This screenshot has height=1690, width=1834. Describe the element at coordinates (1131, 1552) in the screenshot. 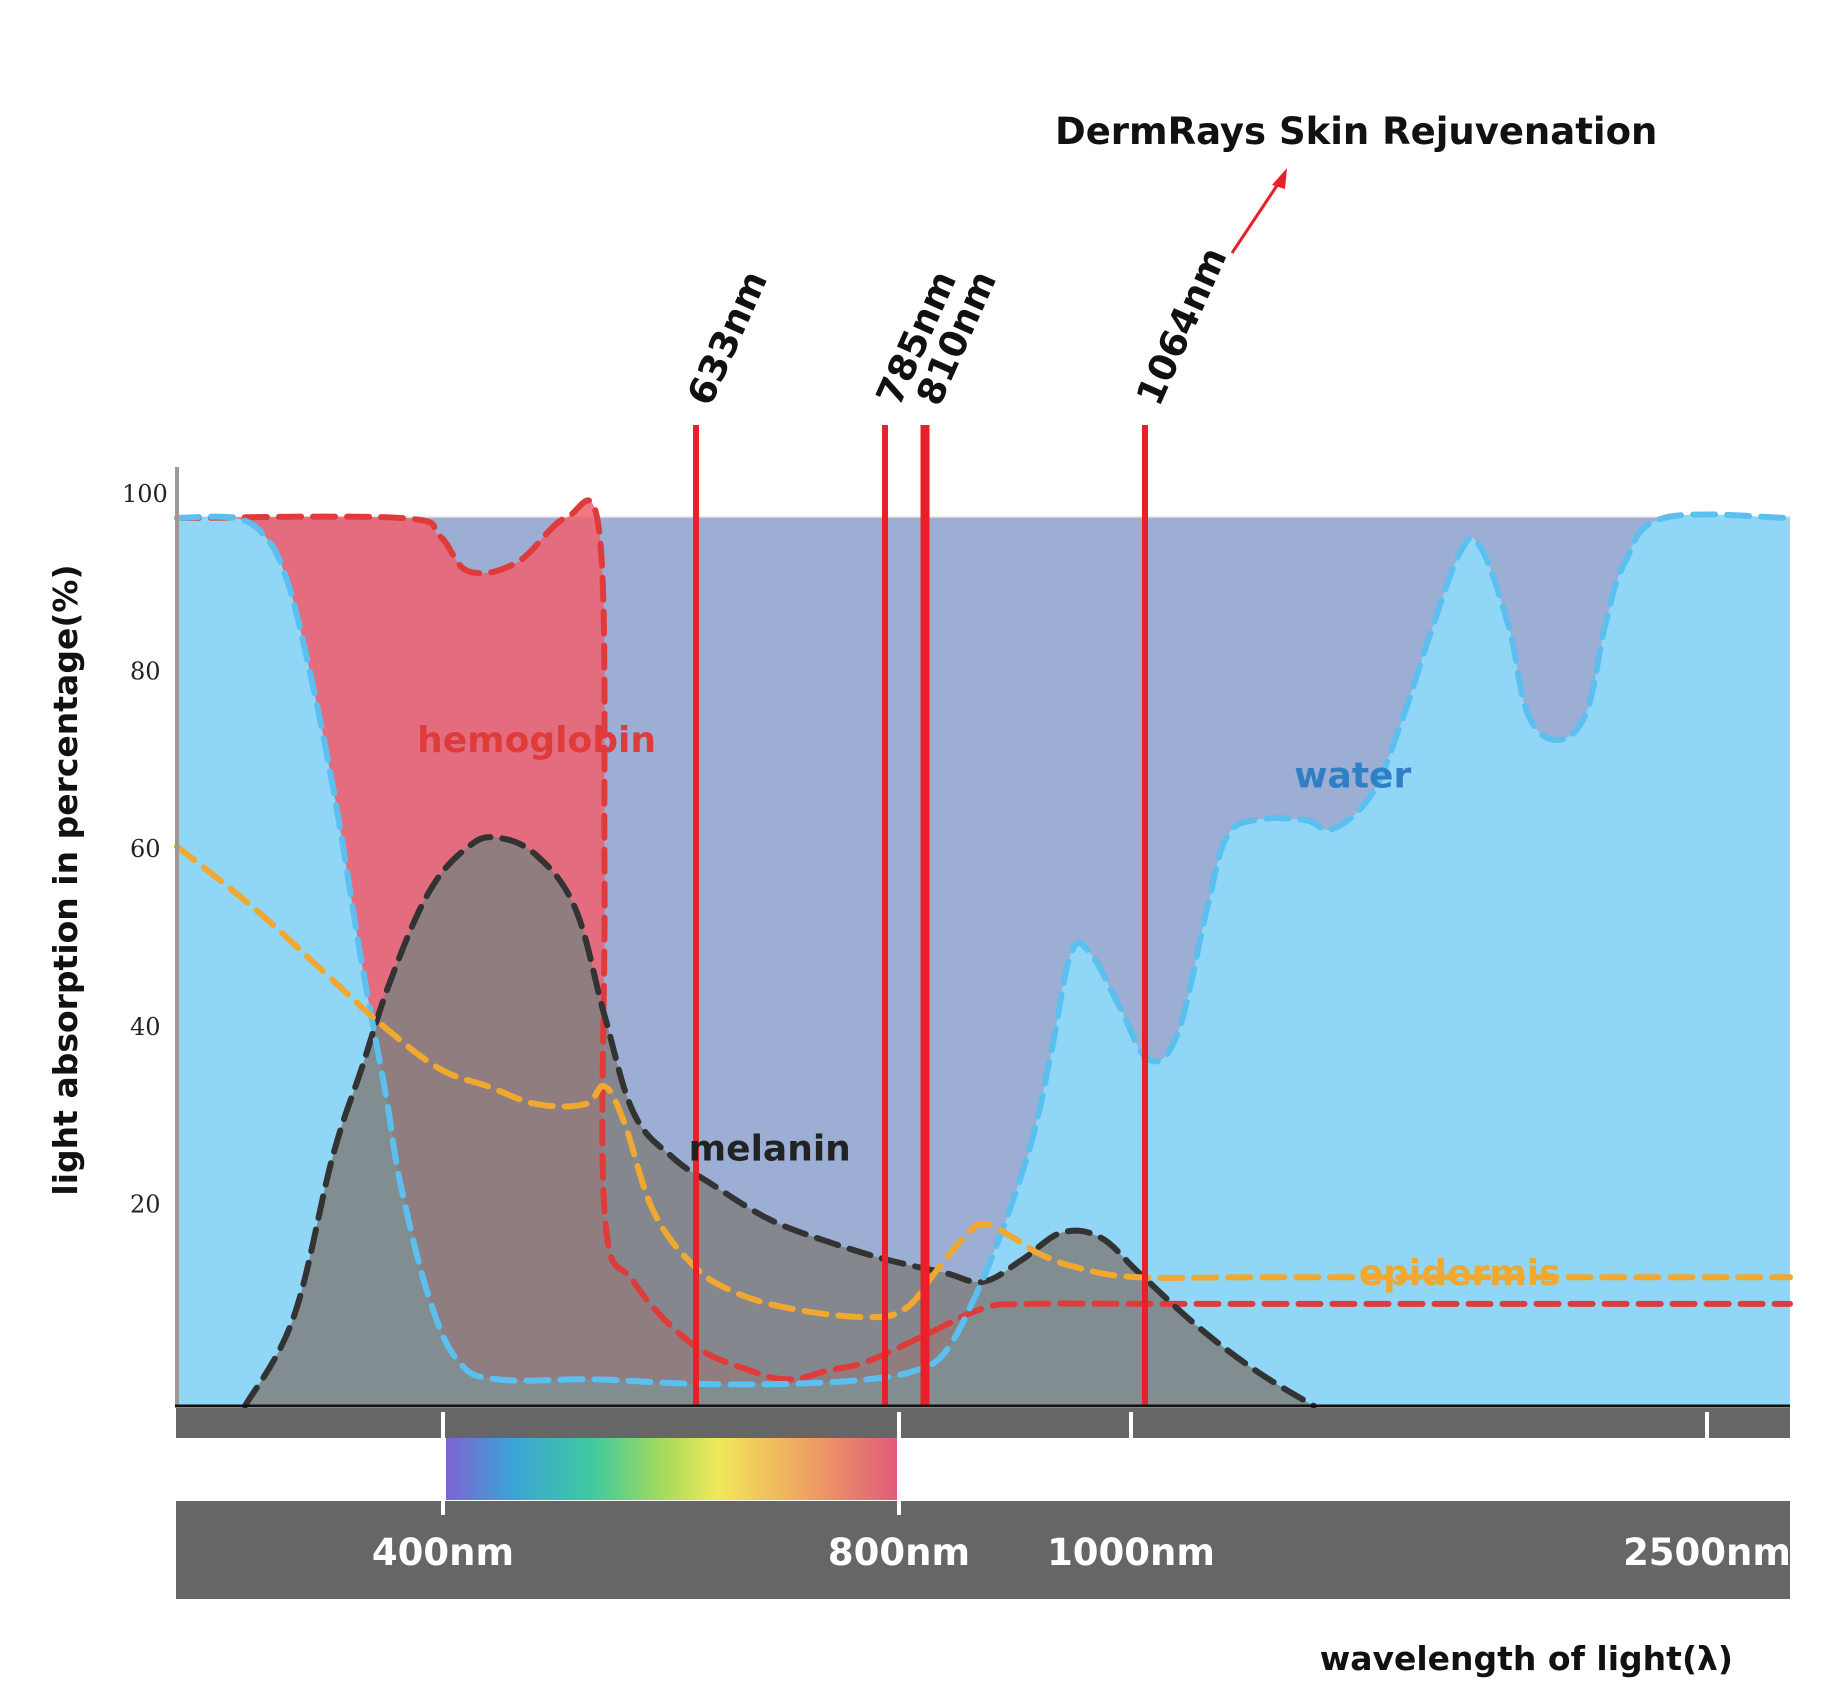

I see `x-tick-label: 1000nm` at that location.